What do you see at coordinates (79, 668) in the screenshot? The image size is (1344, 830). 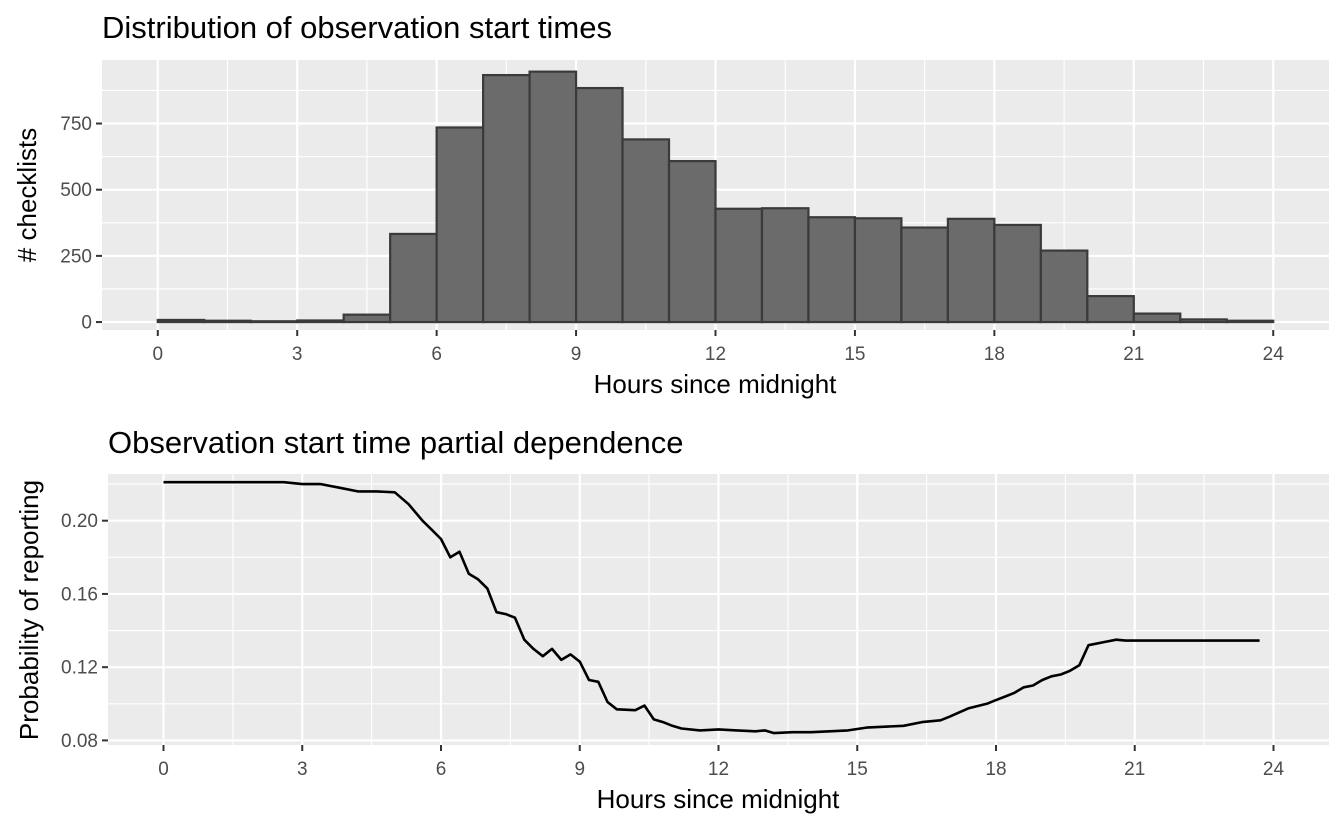 I see `y-tick-label: 0.12` at bounding box center [79, 668].